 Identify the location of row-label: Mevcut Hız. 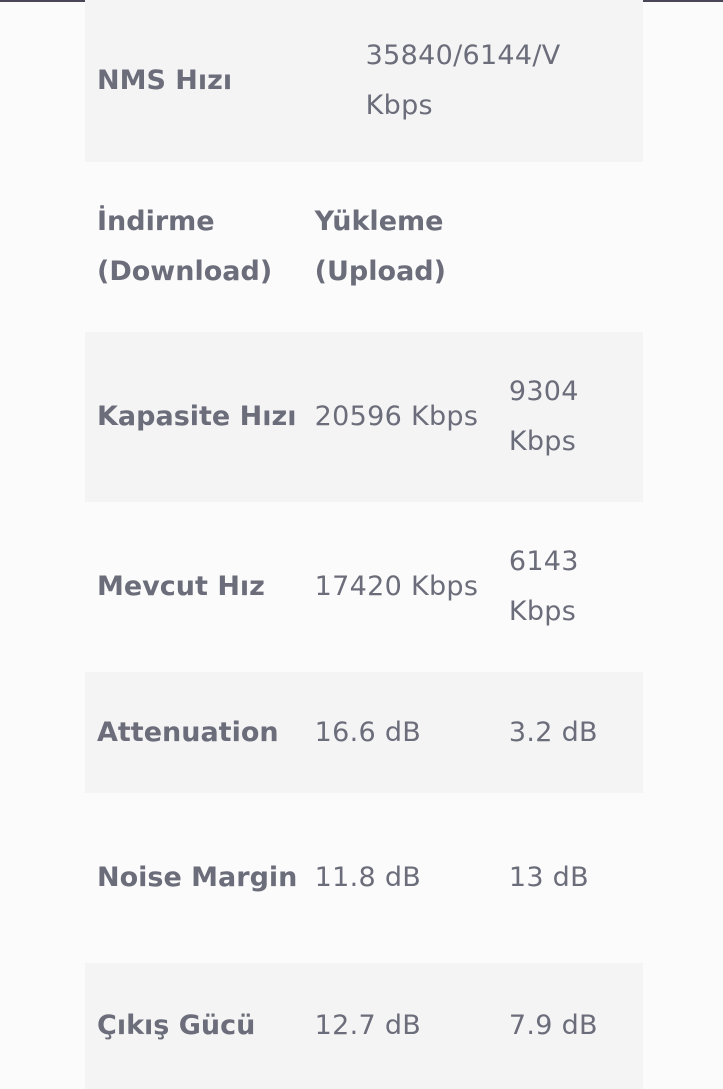
(181, 586).